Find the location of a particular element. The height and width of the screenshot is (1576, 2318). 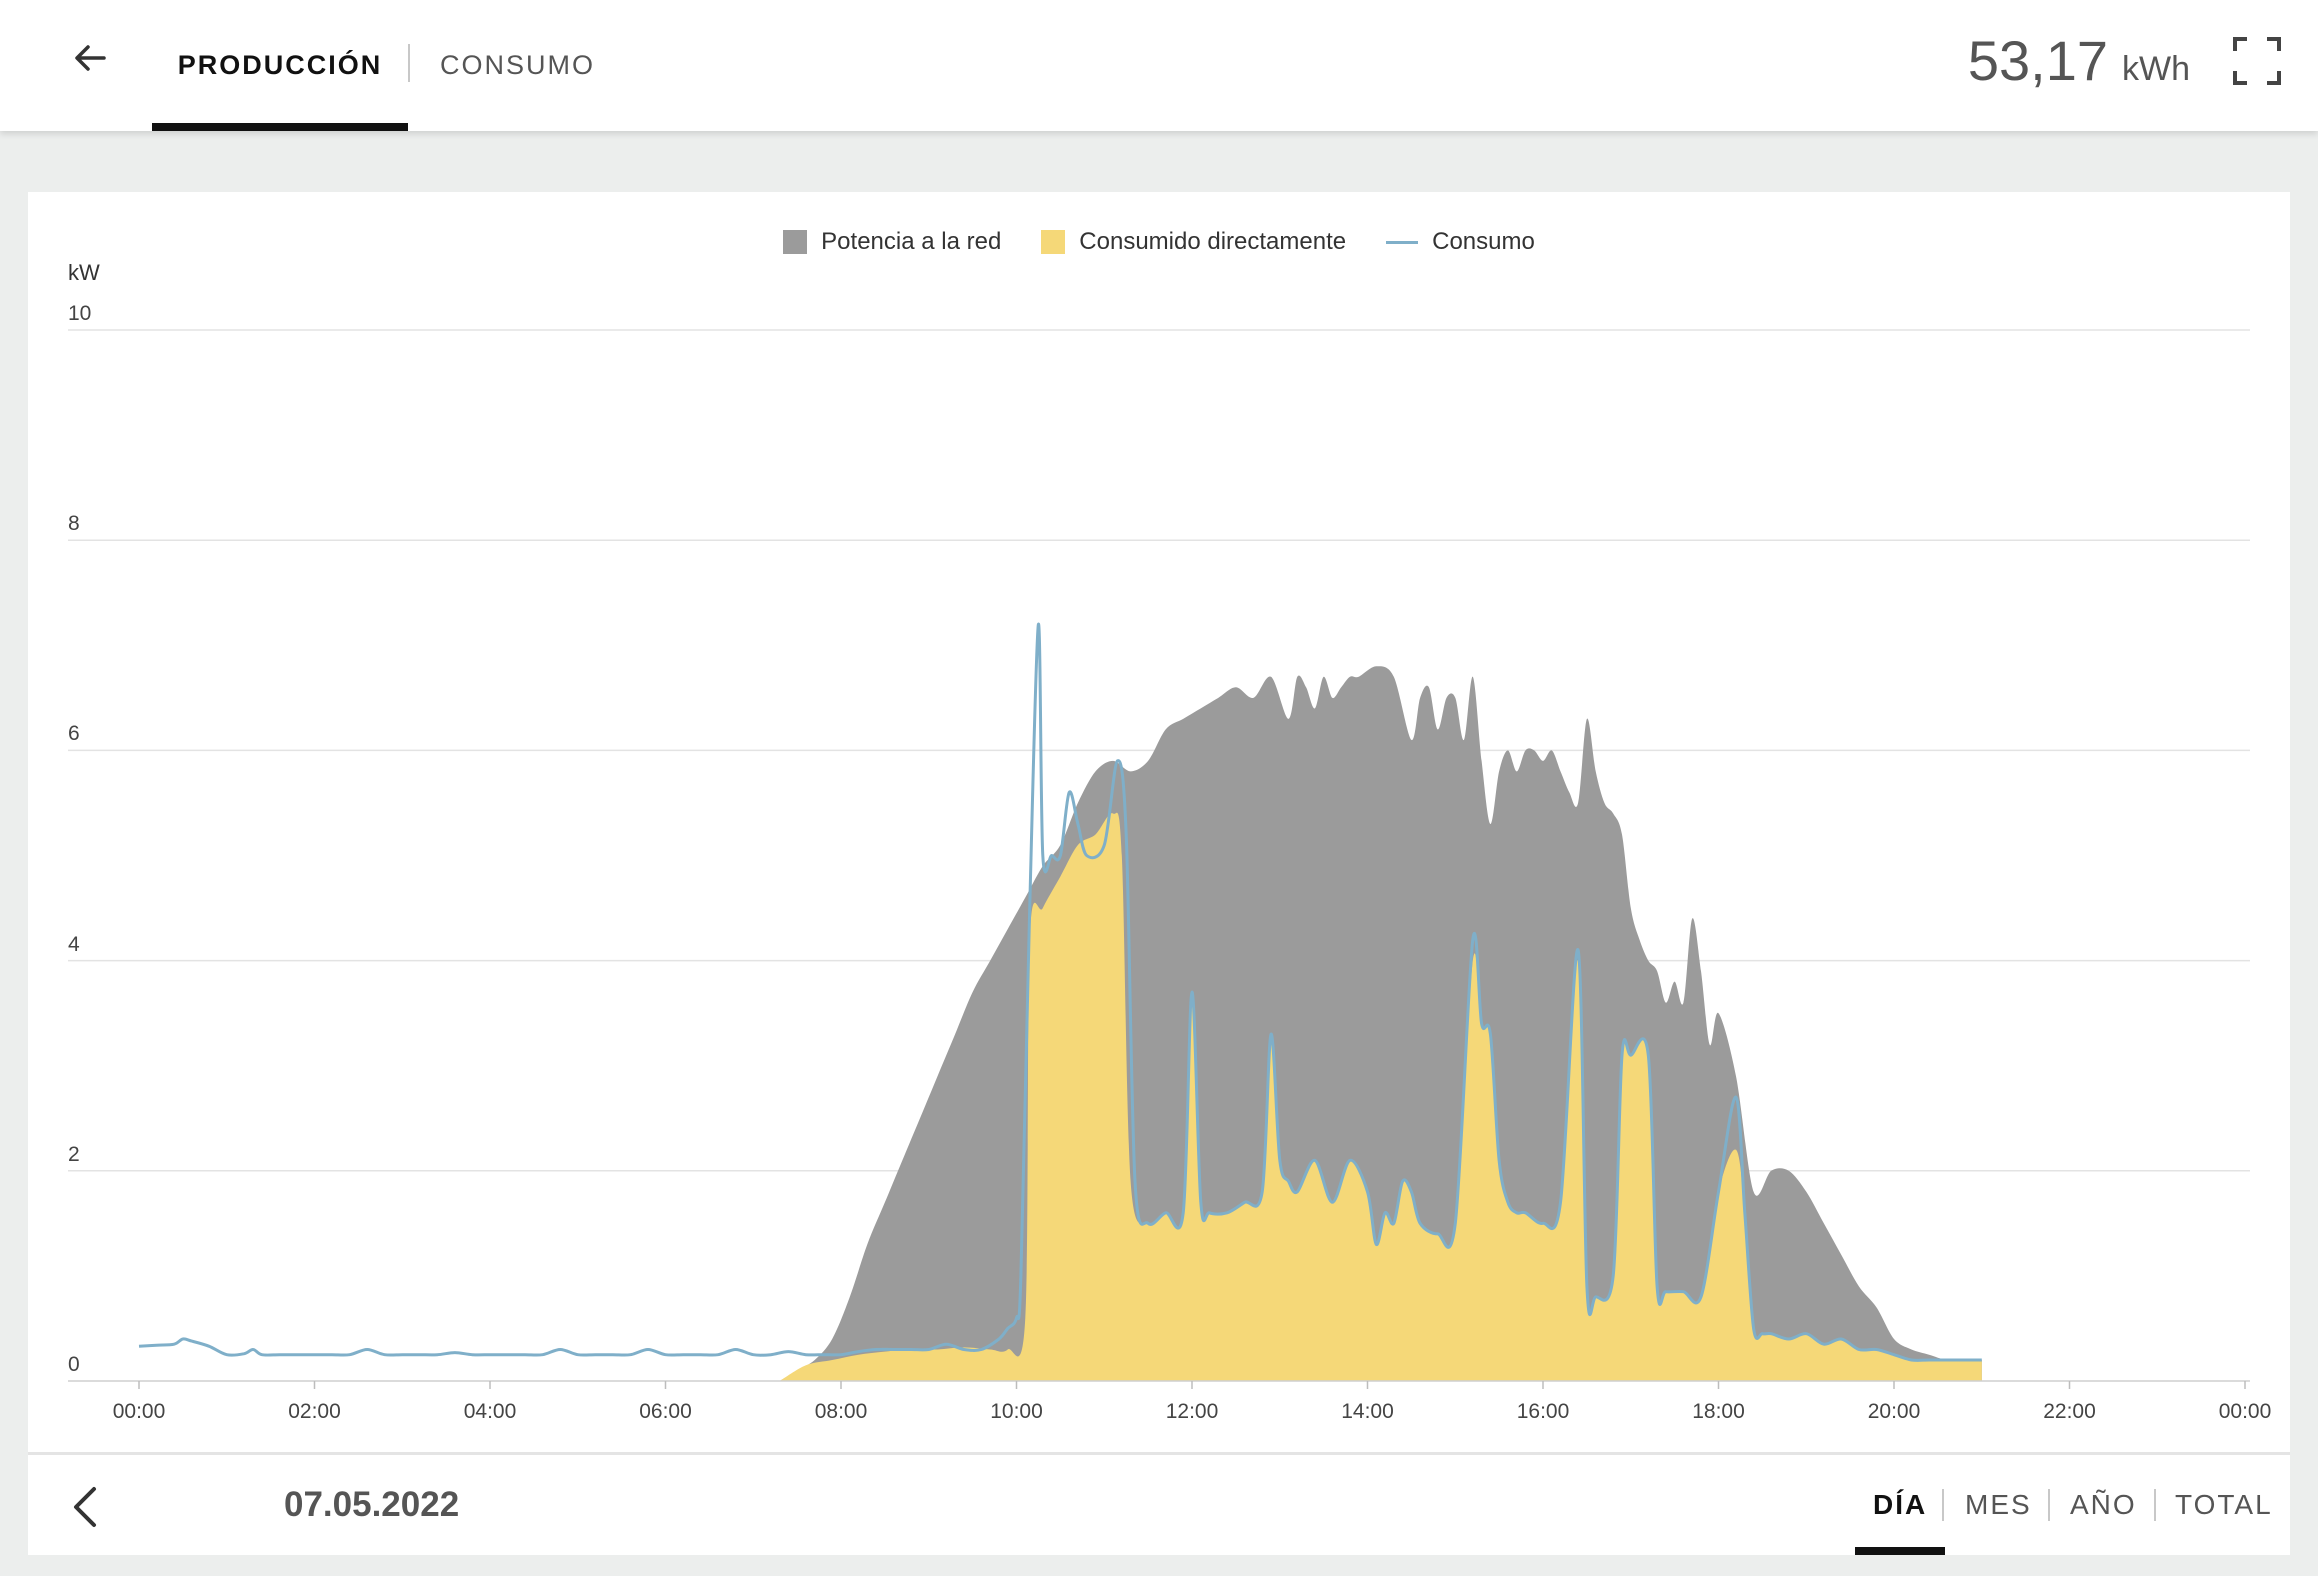

x-tick-label: 22:00 is located at coordinates (2069, 1411).